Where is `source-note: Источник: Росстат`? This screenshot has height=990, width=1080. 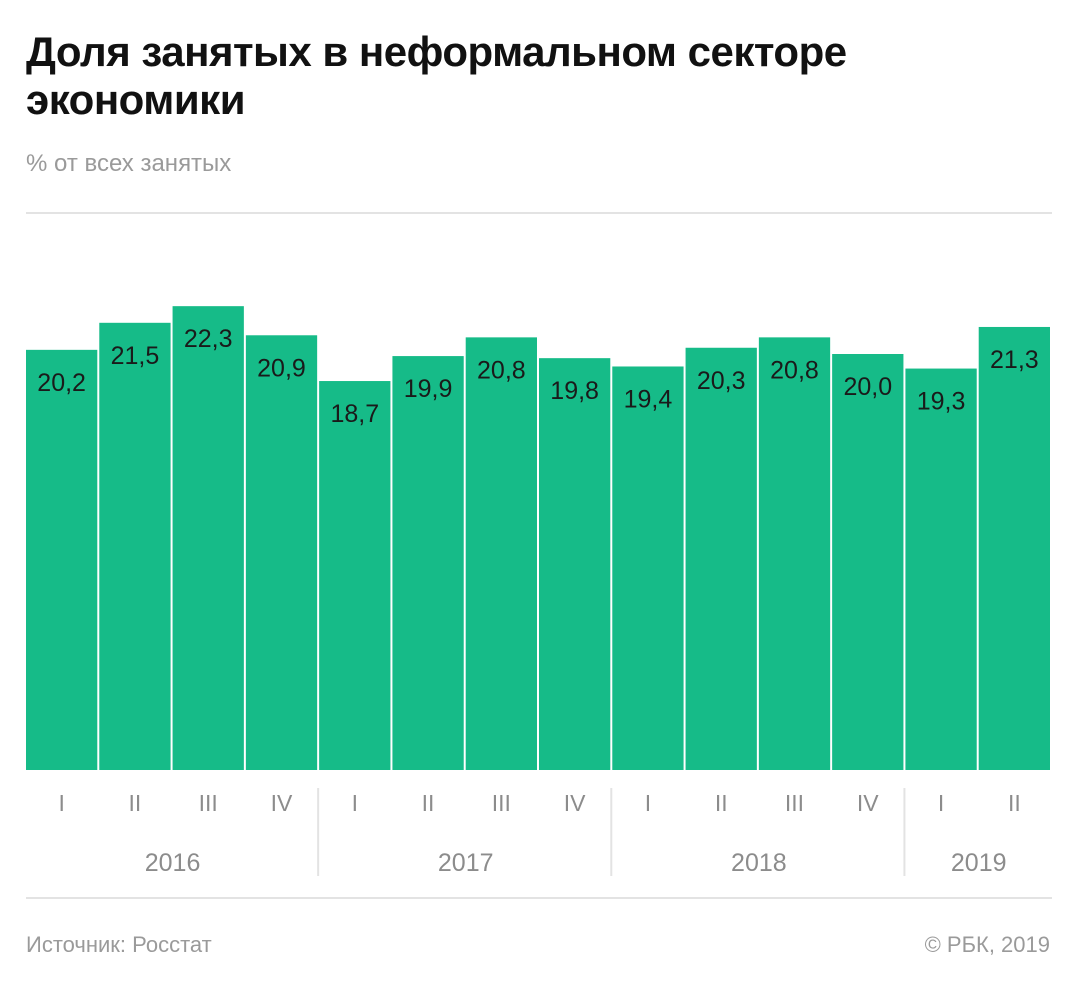
source-note: Источник: Росстат is located at coordinates (119, 944).